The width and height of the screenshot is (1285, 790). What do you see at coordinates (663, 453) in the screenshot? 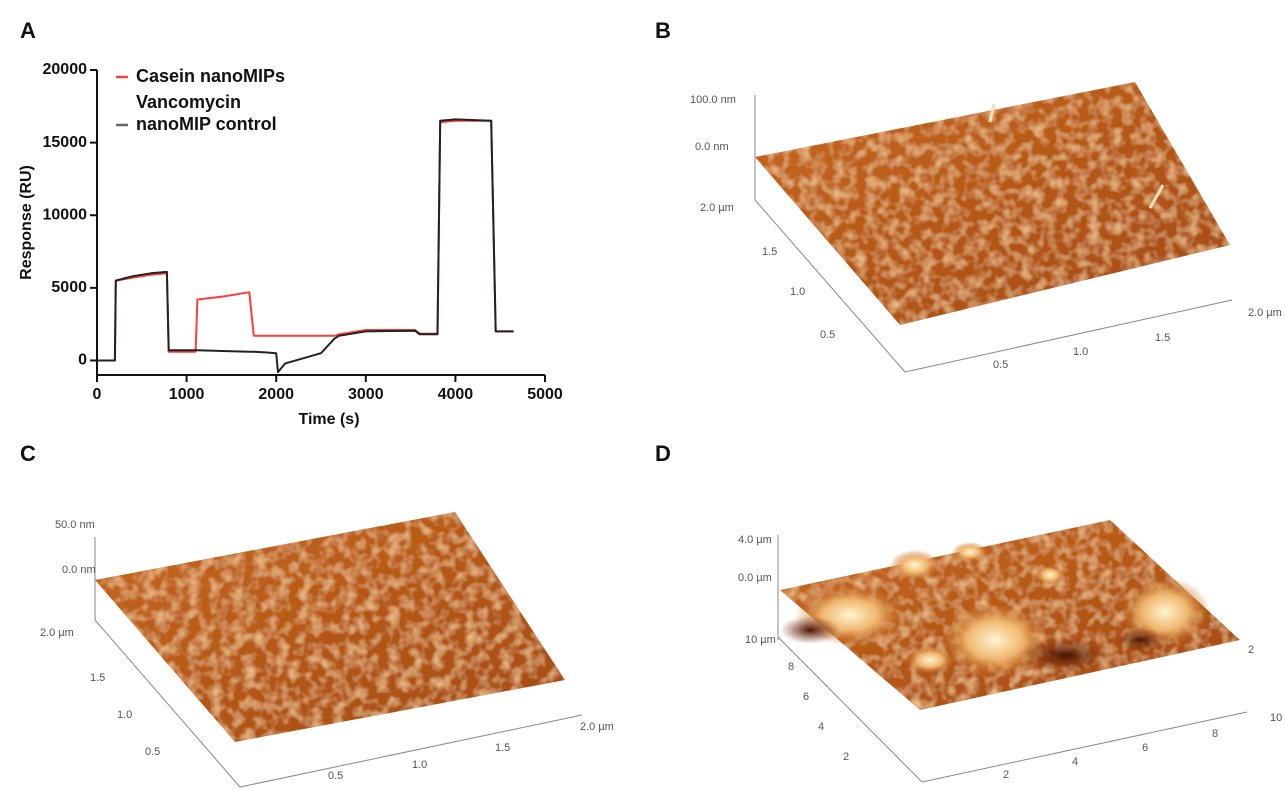
I see `panel-label: D` at bounding box center [663, 453].